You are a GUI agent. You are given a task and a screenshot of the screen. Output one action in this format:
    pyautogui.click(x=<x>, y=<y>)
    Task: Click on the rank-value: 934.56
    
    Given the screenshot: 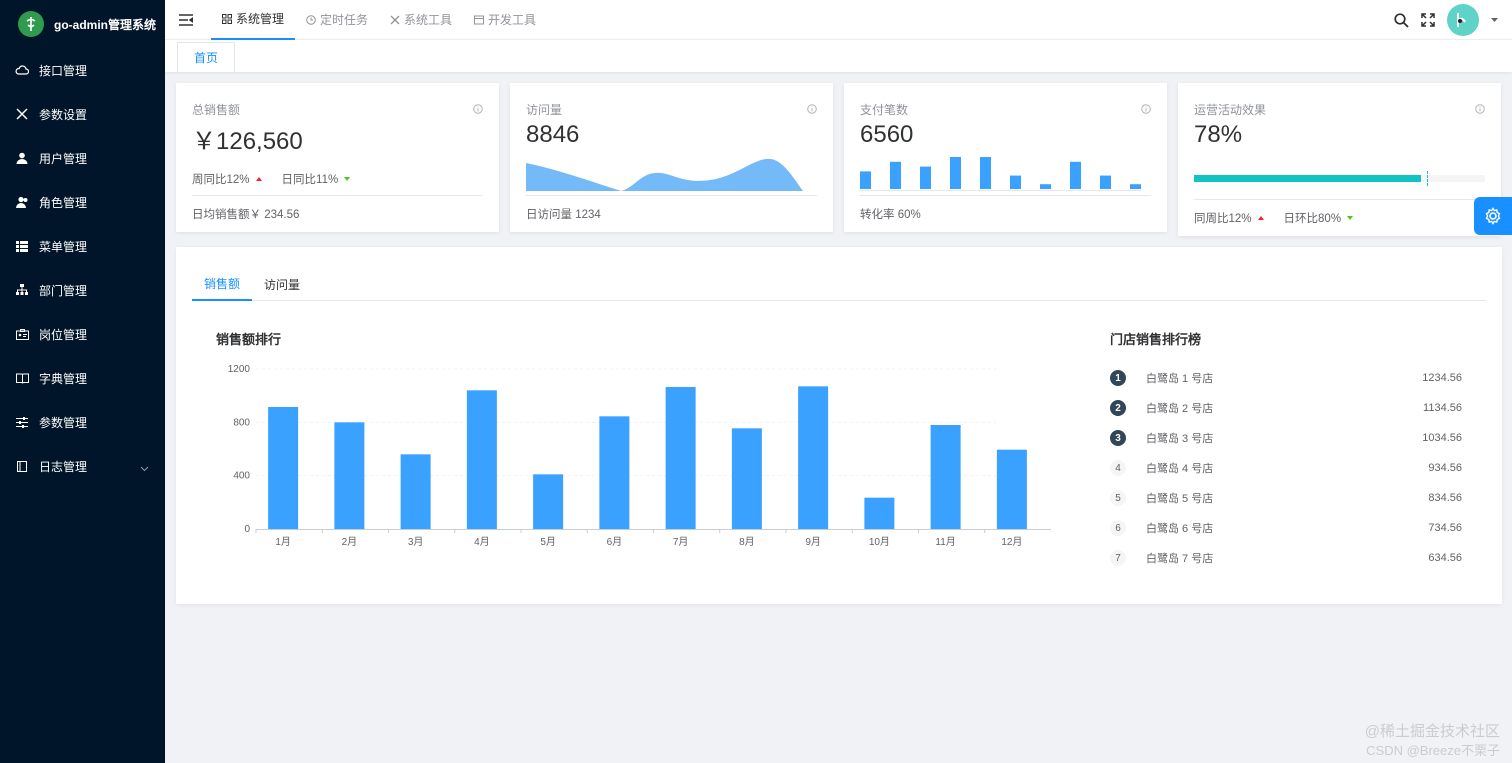 What is the action you would take?
    pyautogui.click(x=1445, y=468)
    